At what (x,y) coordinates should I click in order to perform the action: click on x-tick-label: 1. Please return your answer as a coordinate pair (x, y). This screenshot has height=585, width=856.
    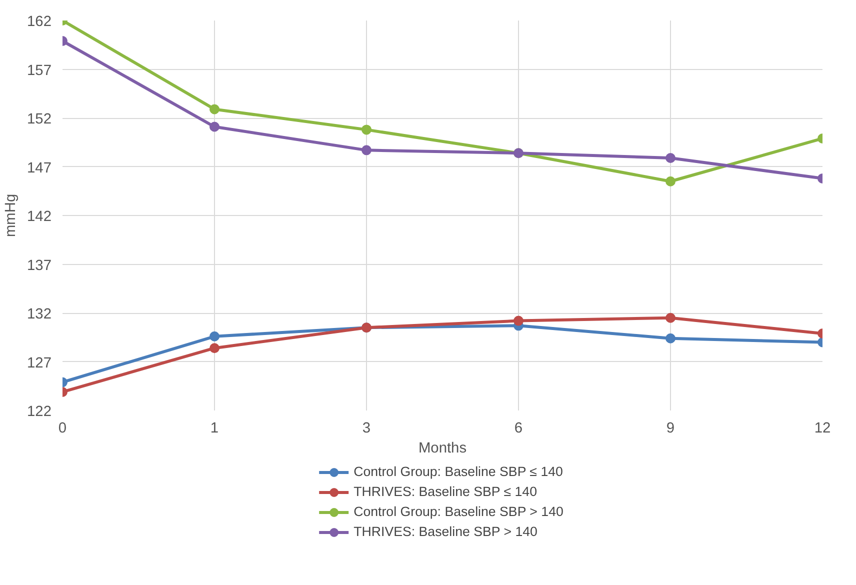
    Looking at the image, I should click on (214, 428).